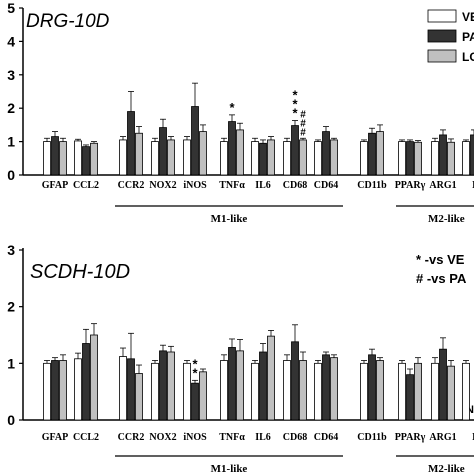 This screenshot has width=474, height=474. What do you see at coordinates (470, 410) in the screenshot?
I see `trailing-label: N` at bounding box center [470, 410].